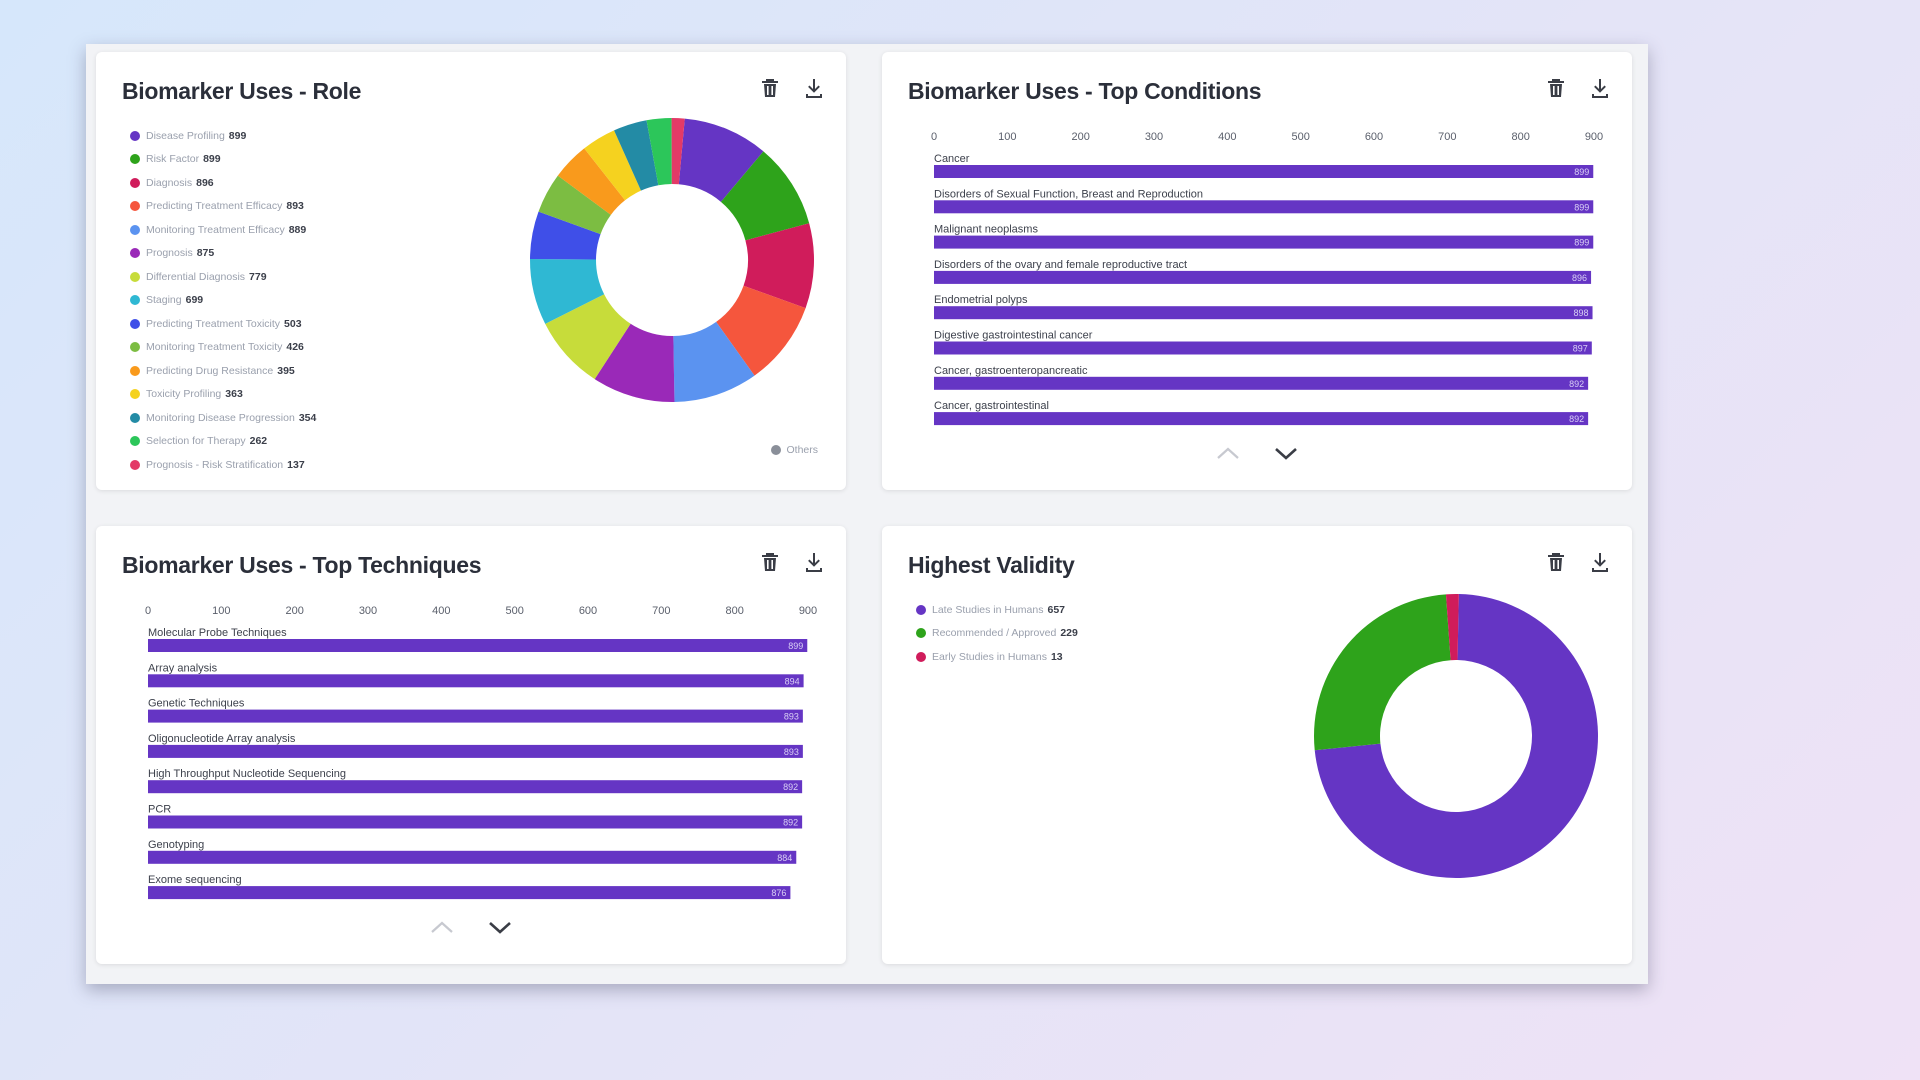  I want to click on legend-item-disease-profiling: Disease Profiling 899, so click(223, 136).